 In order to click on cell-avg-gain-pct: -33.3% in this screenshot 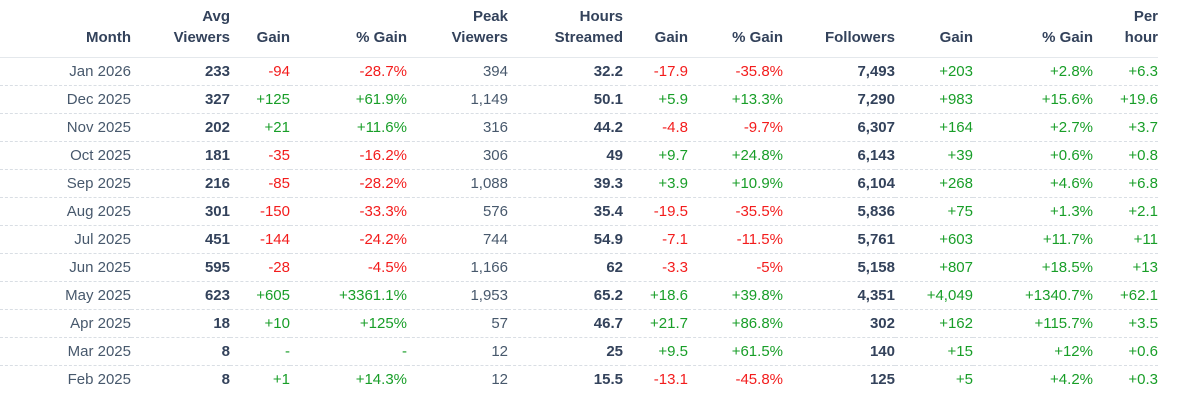, I will do `click(383, 211)`.